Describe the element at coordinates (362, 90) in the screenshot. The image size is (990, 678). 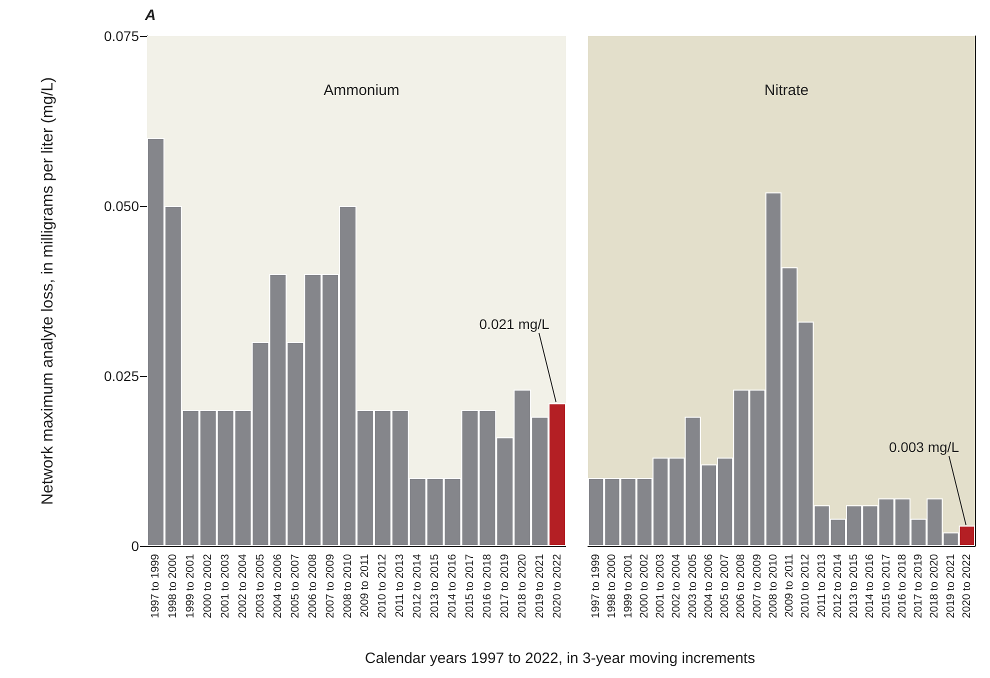
I see `text: Ammonium` at that location.